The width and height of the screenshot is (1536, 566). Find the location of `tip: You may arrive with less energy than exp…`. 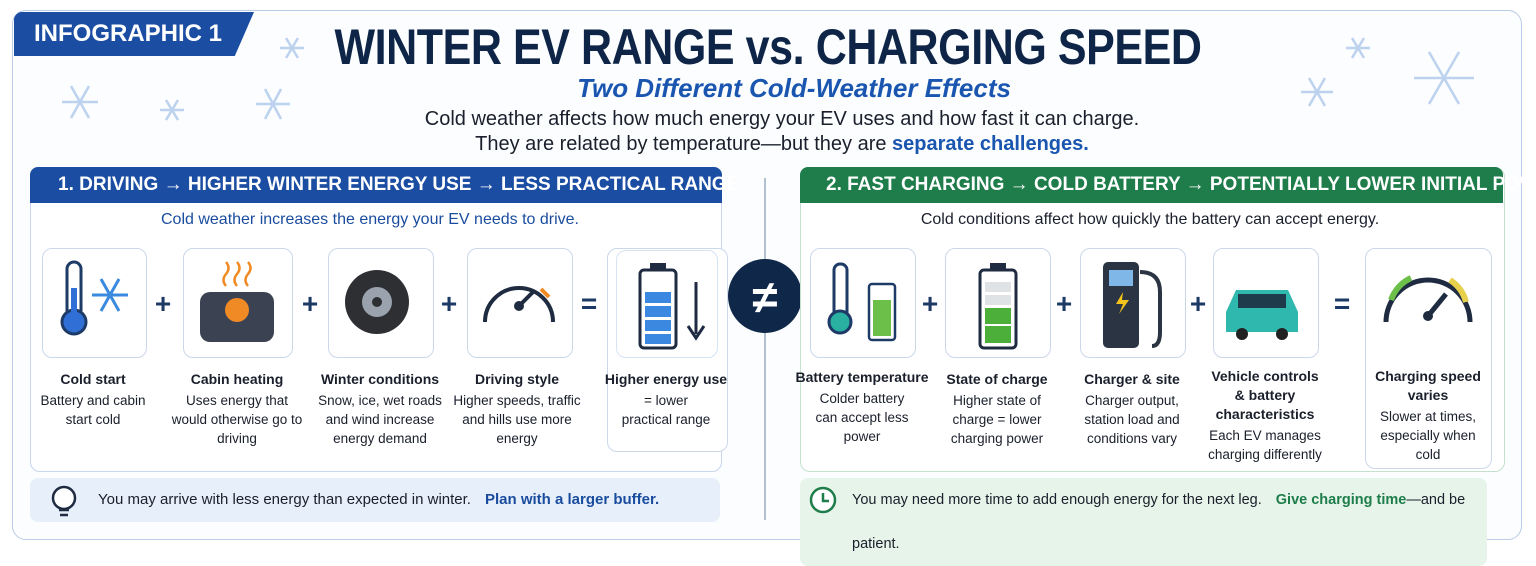

tip: You may arrive with less energy than exp… is located at coordinates (375, 500).